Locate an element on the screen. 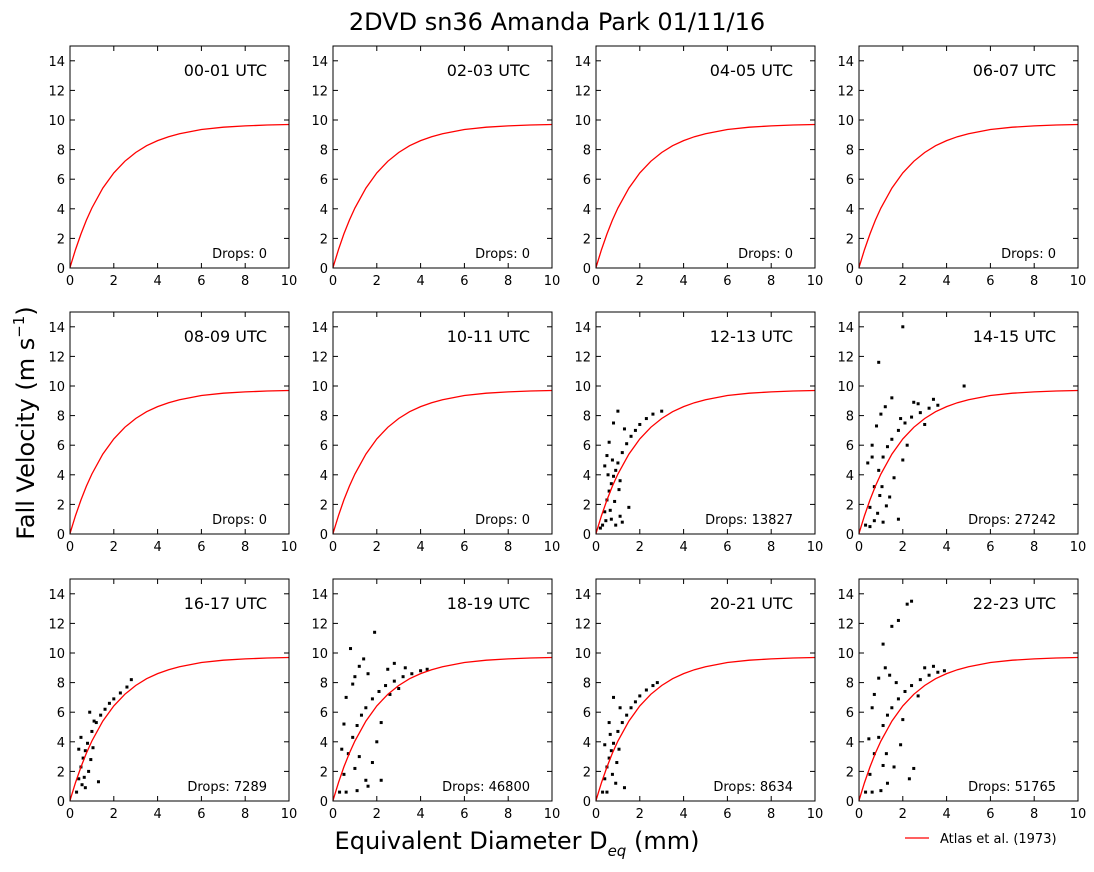  panel-1: 0 2 4 6 8 10 0 2 4 6 8 10 12 14 00-01 UTC Drops: 0 is located at coordinates (172, 167).